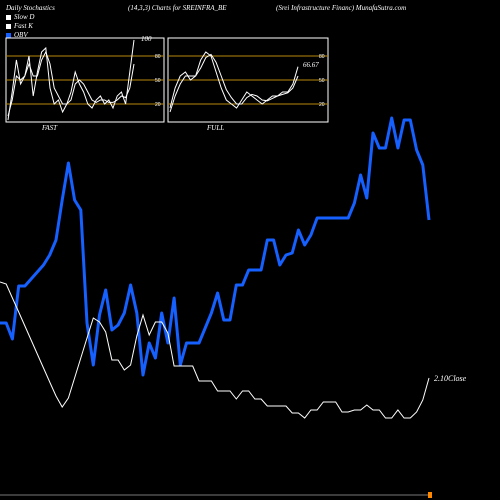 Image resolution: width=500 pixels, height=500 pixels. I want to click on fast-panel-value-label: 100, so click(146, 39).